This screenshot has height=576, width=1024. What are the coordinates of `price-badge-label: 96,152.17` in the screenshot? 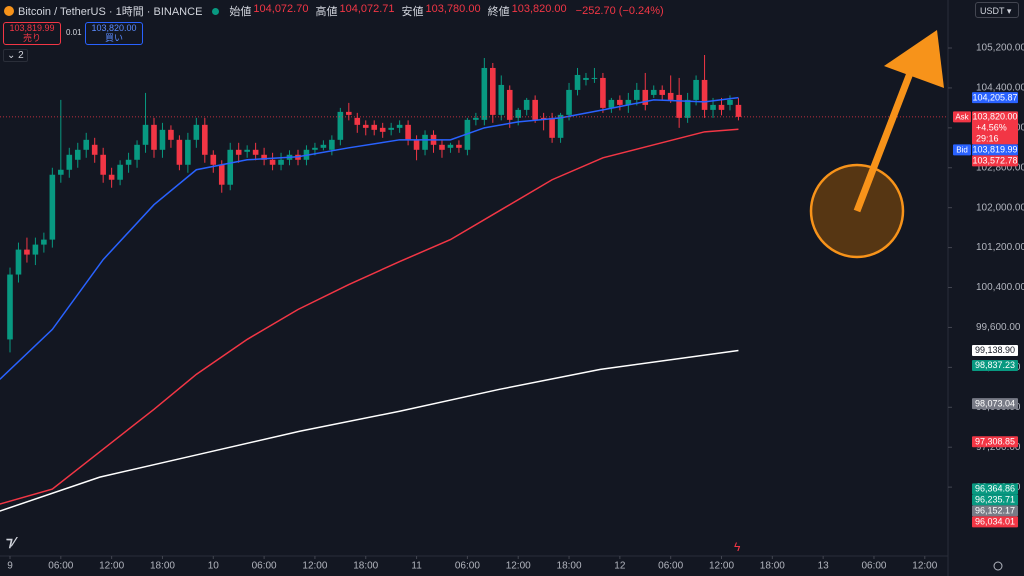 It's located at (995, 511).